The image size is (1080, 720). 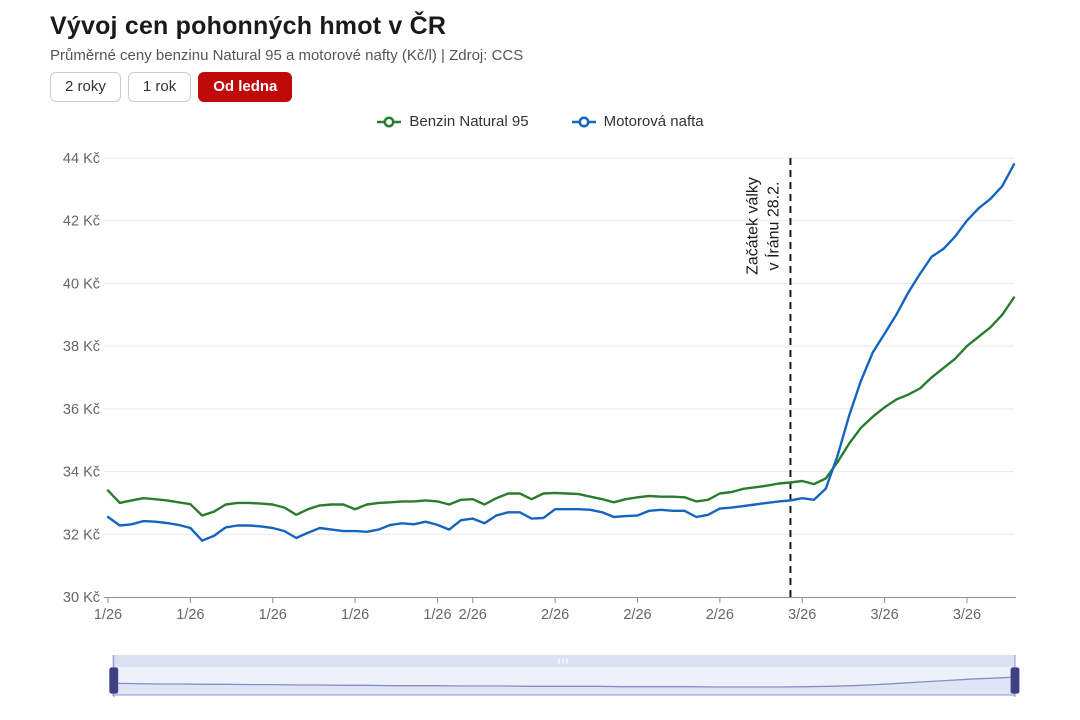 I want to click on page-title: Vývoj cen pohonných hmot v ČR, so click(x=248, y=26).